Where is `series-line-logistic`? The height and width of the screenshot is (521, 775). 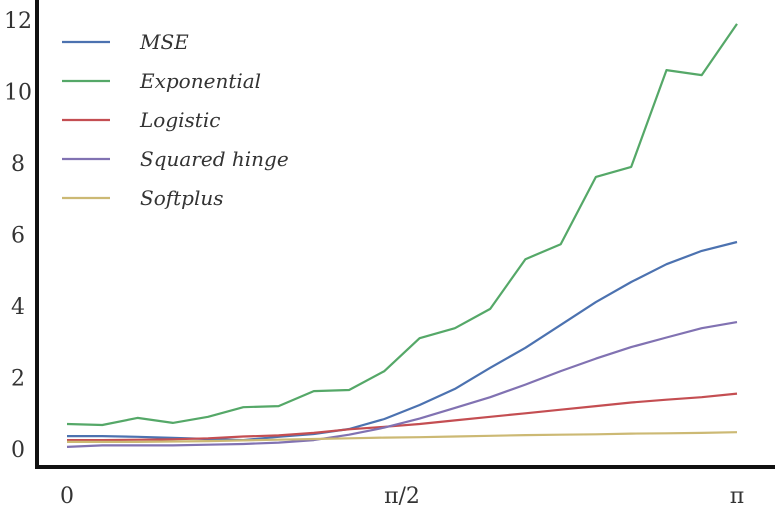
series-line-logistic is located at coordinates (402, 417).